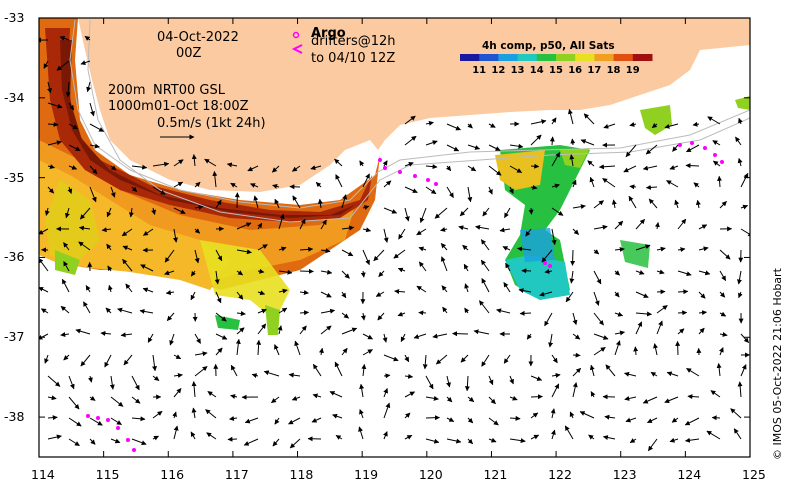  I want to click on y-tick-label: -38, so click(14, 417).